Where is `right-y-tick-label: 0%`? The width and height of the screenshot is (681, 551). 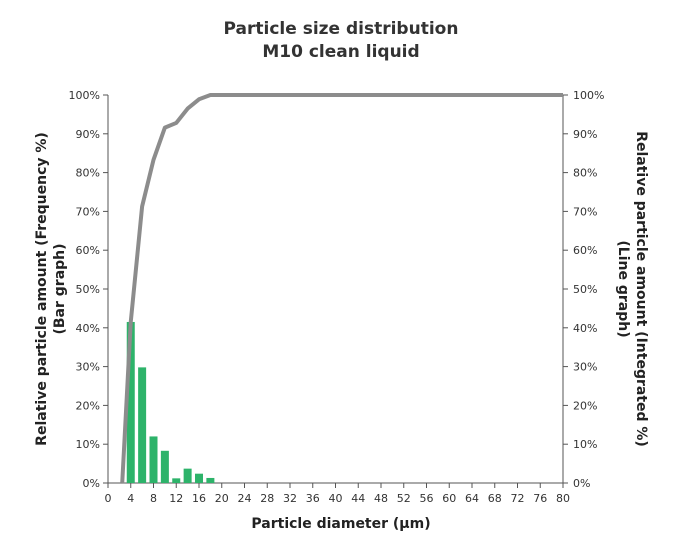 right-y-tick-label: 0% is located at coordinates (581, 483).